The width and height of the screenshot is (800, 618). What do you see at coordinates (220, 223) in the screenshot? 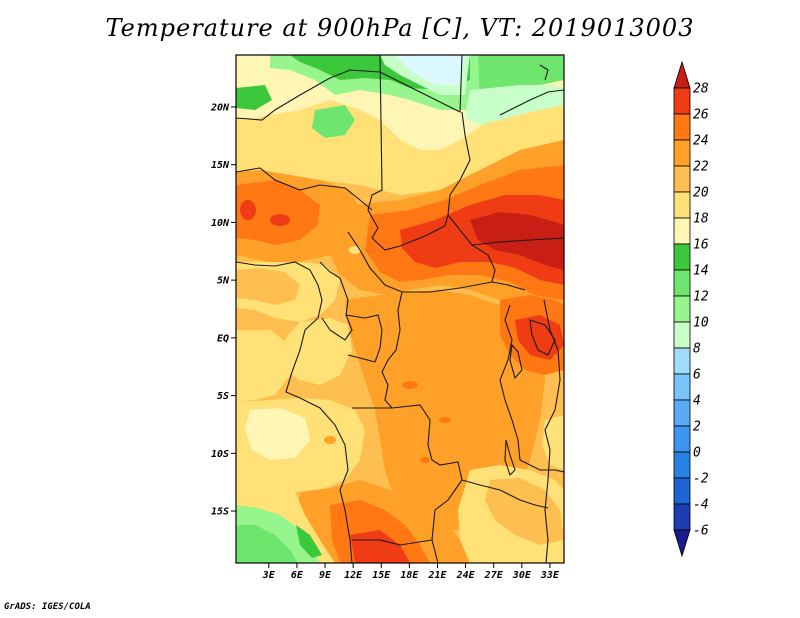
I see `lat-tick-label: 10N` at bounding box center [220, 223].